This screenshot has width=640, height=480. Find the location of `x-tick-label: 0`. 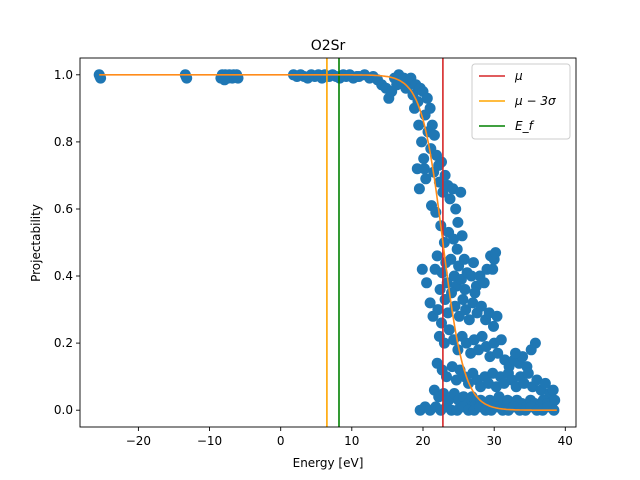

x-tick-label: 0 is located at coordinates (281, 441).